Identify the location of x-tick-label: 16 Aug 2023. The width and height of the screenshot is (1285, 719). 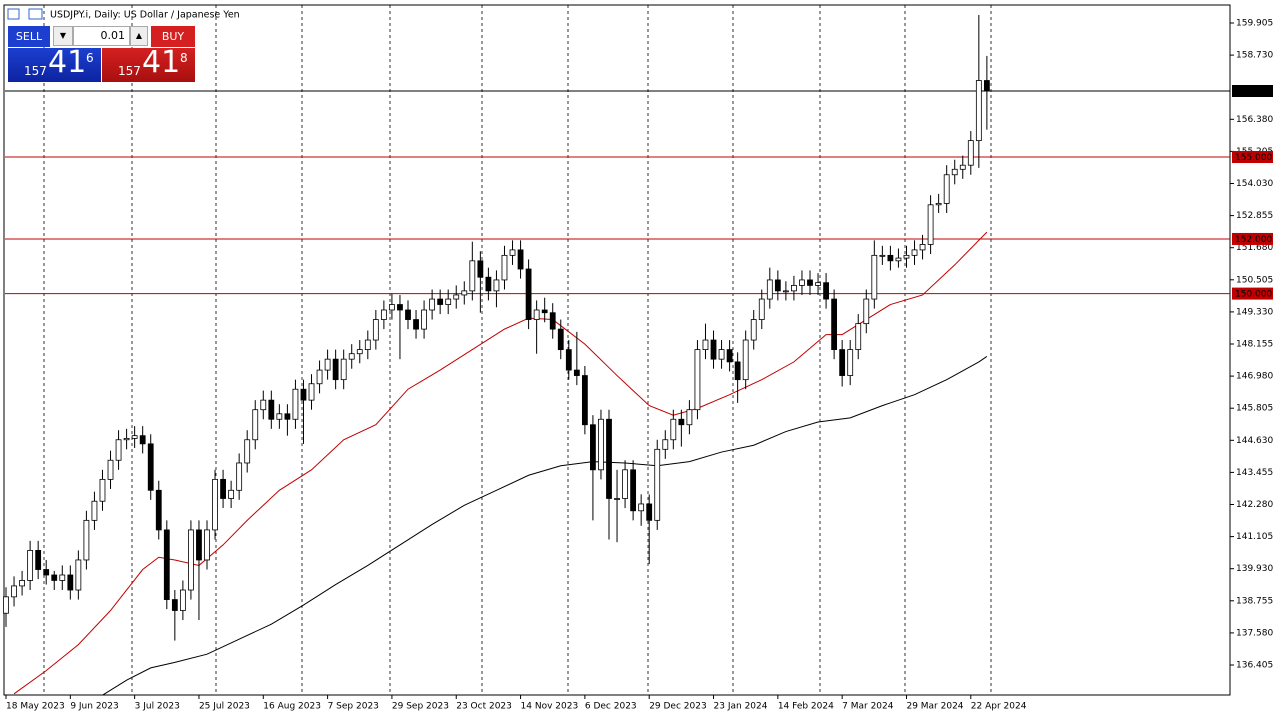
(292, 707).